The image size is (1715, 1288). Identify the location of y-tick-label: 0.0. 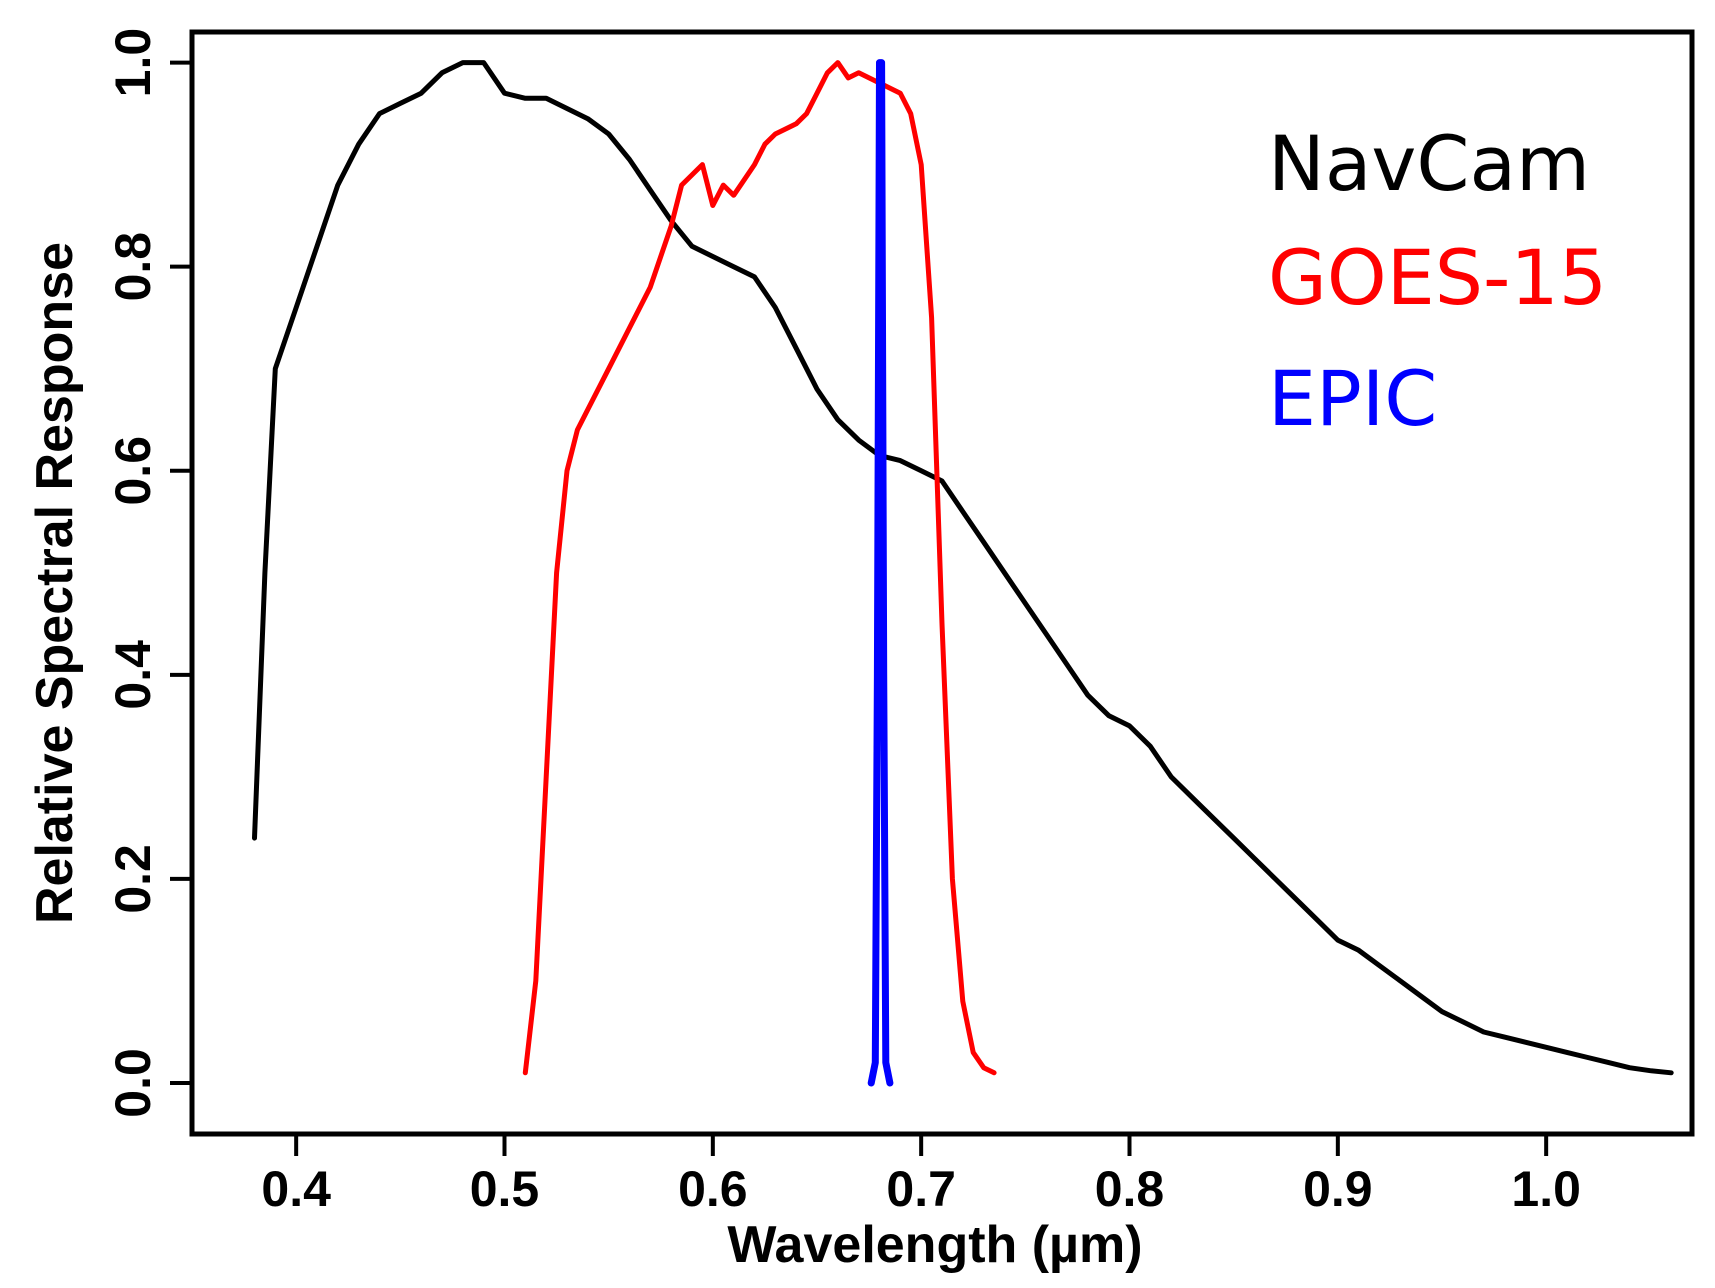
(133, 1083).